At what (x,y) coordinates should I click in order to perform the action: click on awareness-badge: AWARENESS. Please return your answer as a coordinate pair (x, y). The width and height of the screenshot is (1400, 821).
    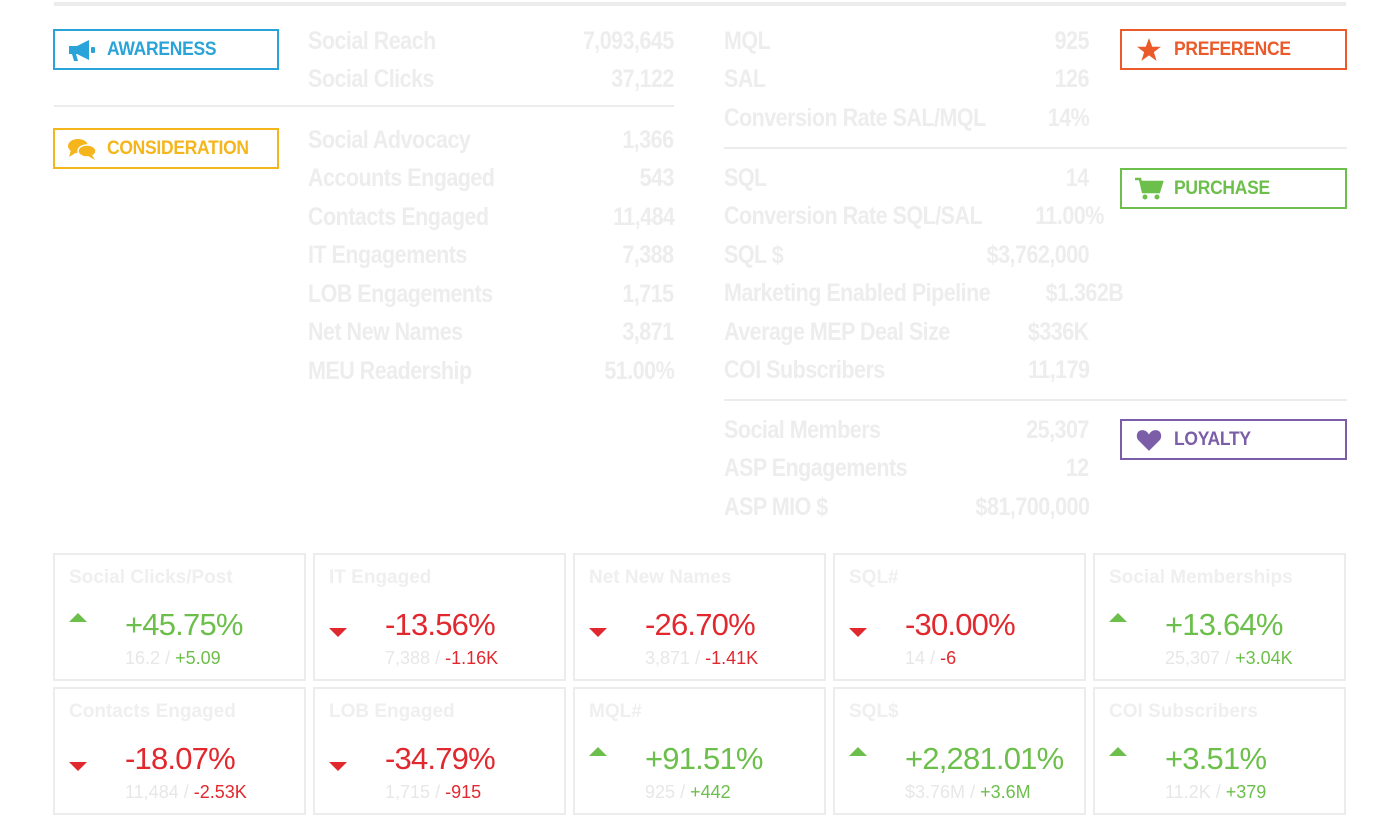
    Looking at the image, I should click on (166, 49).